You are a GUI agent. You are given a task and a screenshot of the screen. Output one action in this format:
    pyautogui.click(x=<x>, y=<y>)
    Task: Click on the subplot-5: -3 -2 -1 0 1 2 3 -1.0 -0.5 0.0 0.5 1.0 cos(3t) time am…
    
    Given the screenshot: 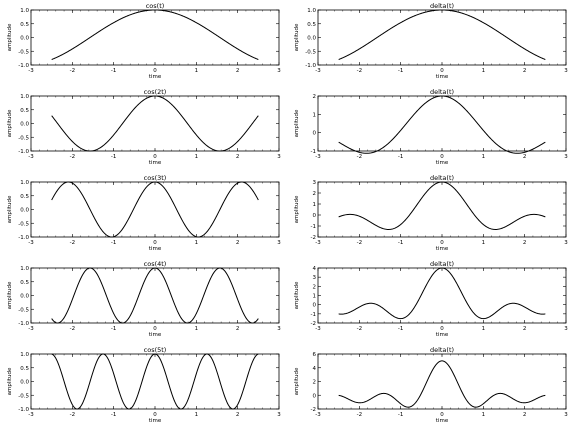 What is the action you would take?
    pyautogui.click(x=144, y=213)
    